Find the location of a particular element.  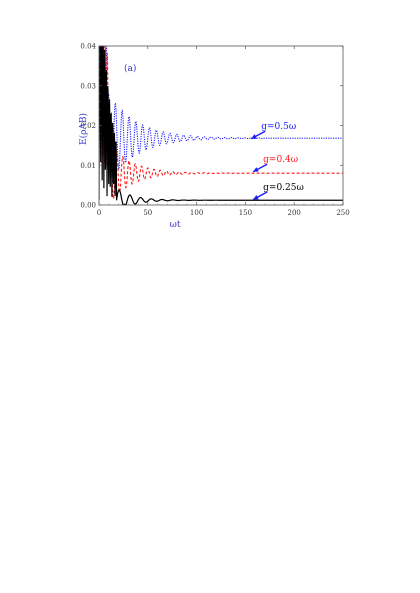

panel-label: (a) is located at coordinates (130, 68).